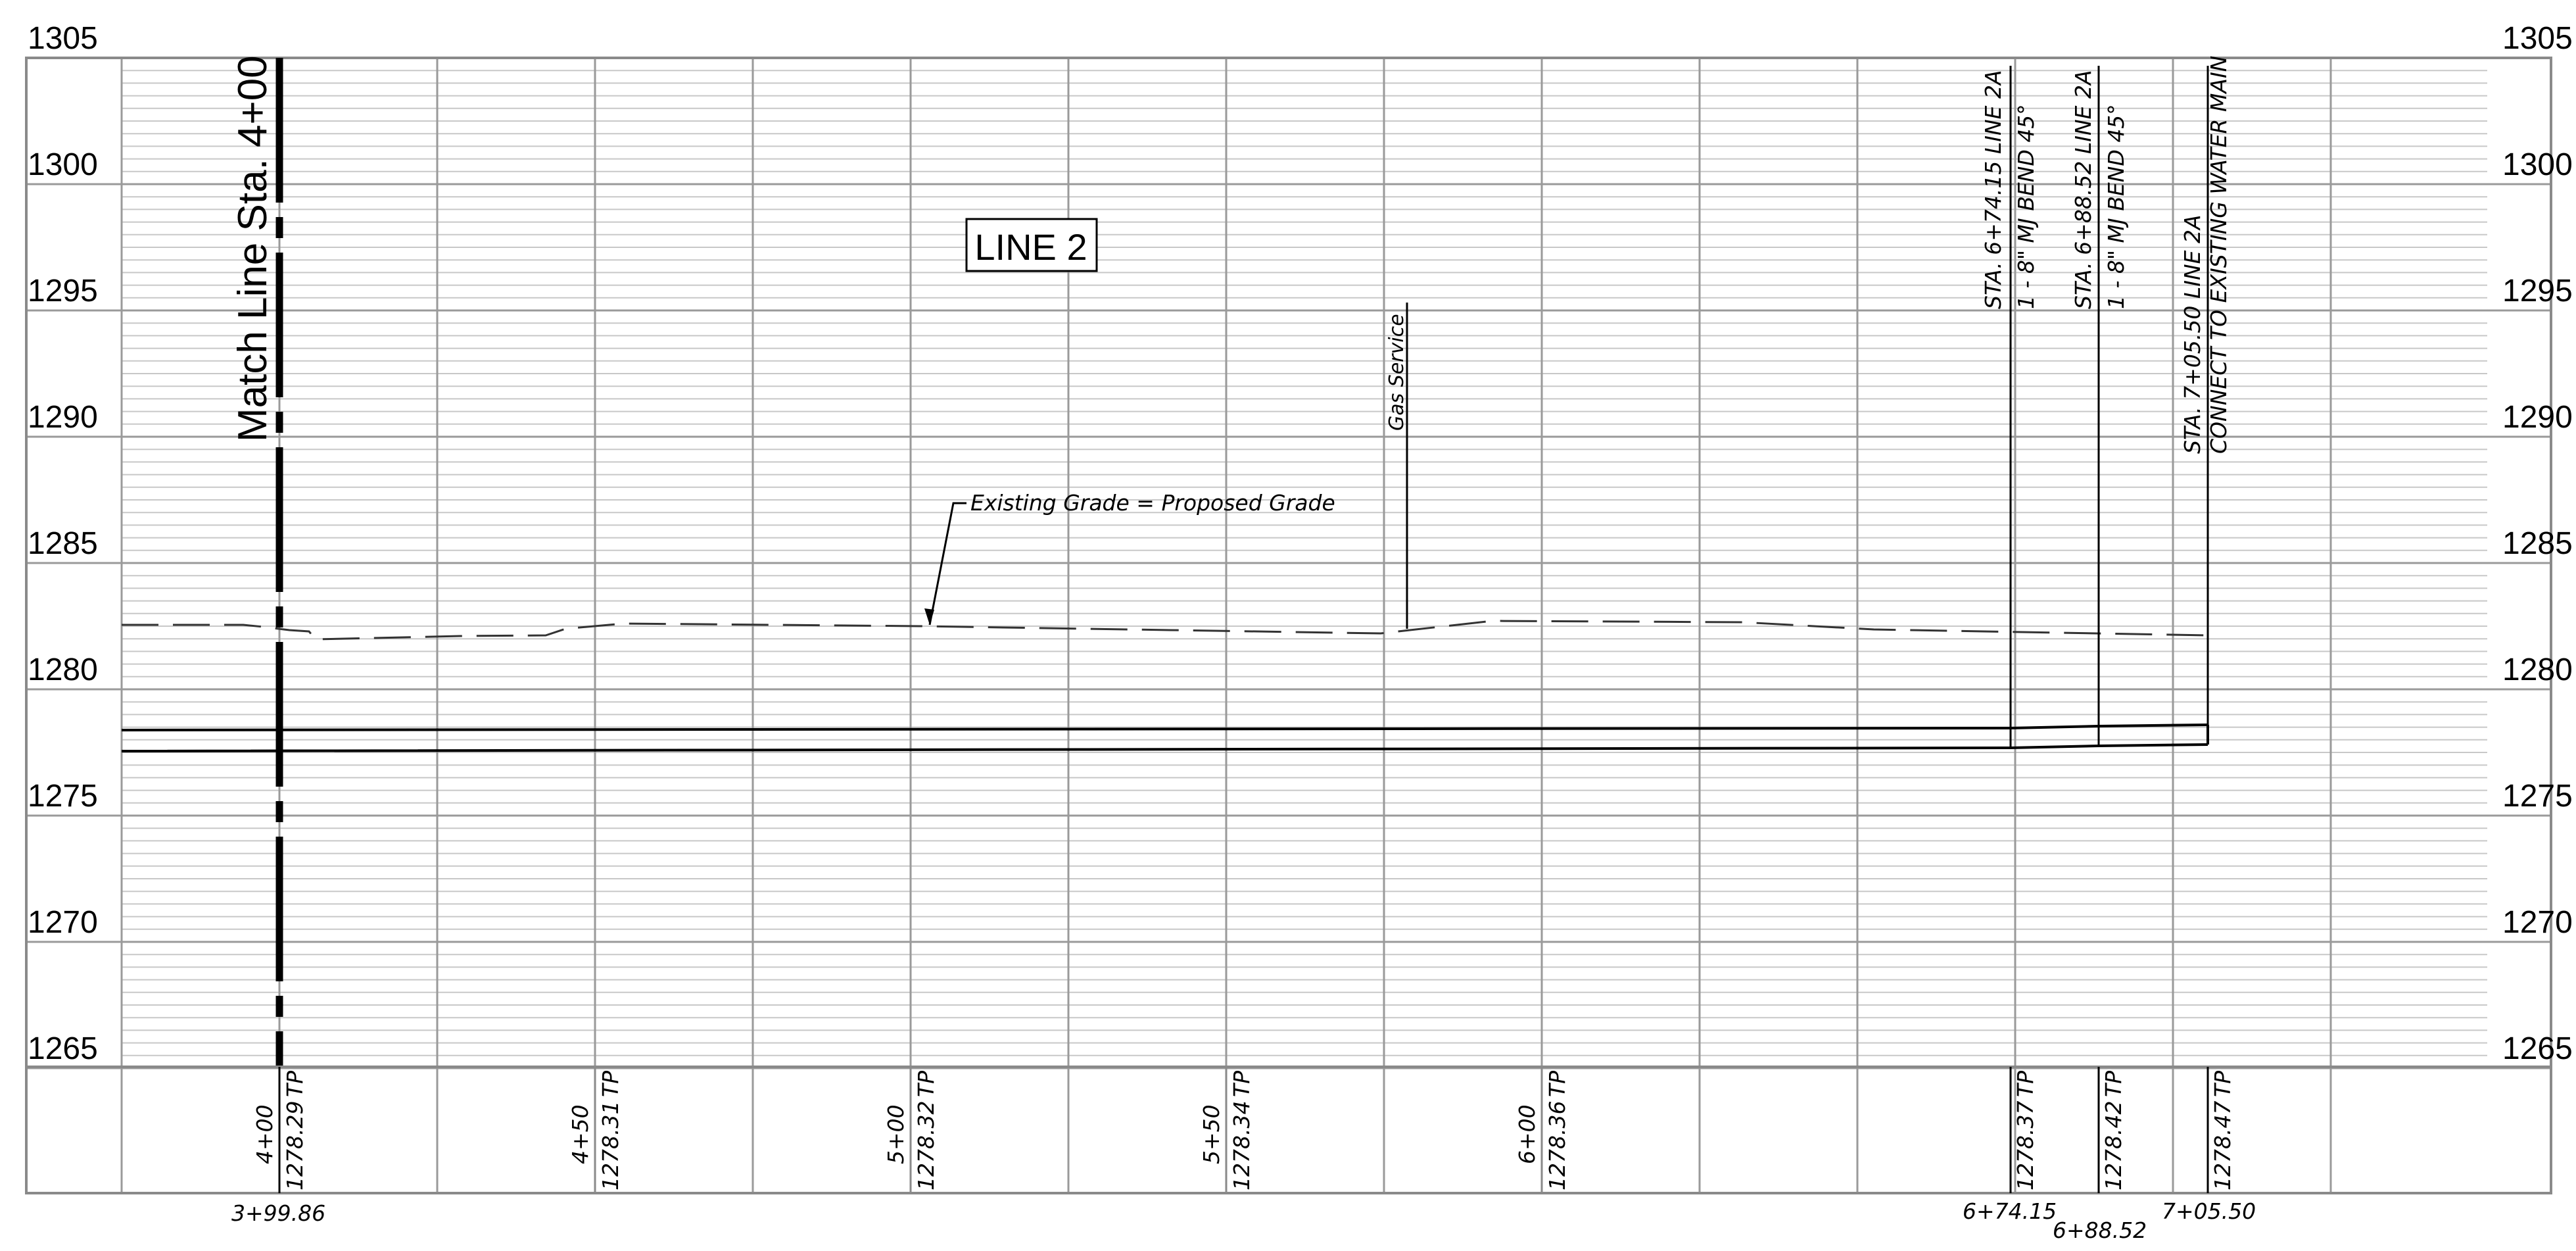 This screenshot has width=2576, height=1251. Describe the element at coordinates (1212, 1134) in the screenshot. I see `station-label: 5+50` at that location.